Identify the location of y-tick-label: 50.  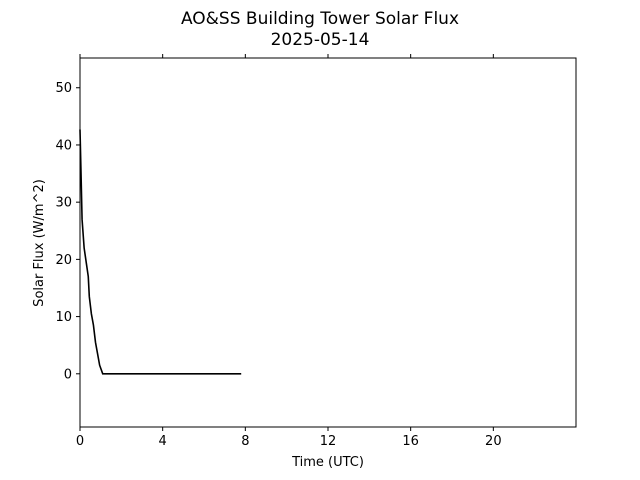
(63, 88).